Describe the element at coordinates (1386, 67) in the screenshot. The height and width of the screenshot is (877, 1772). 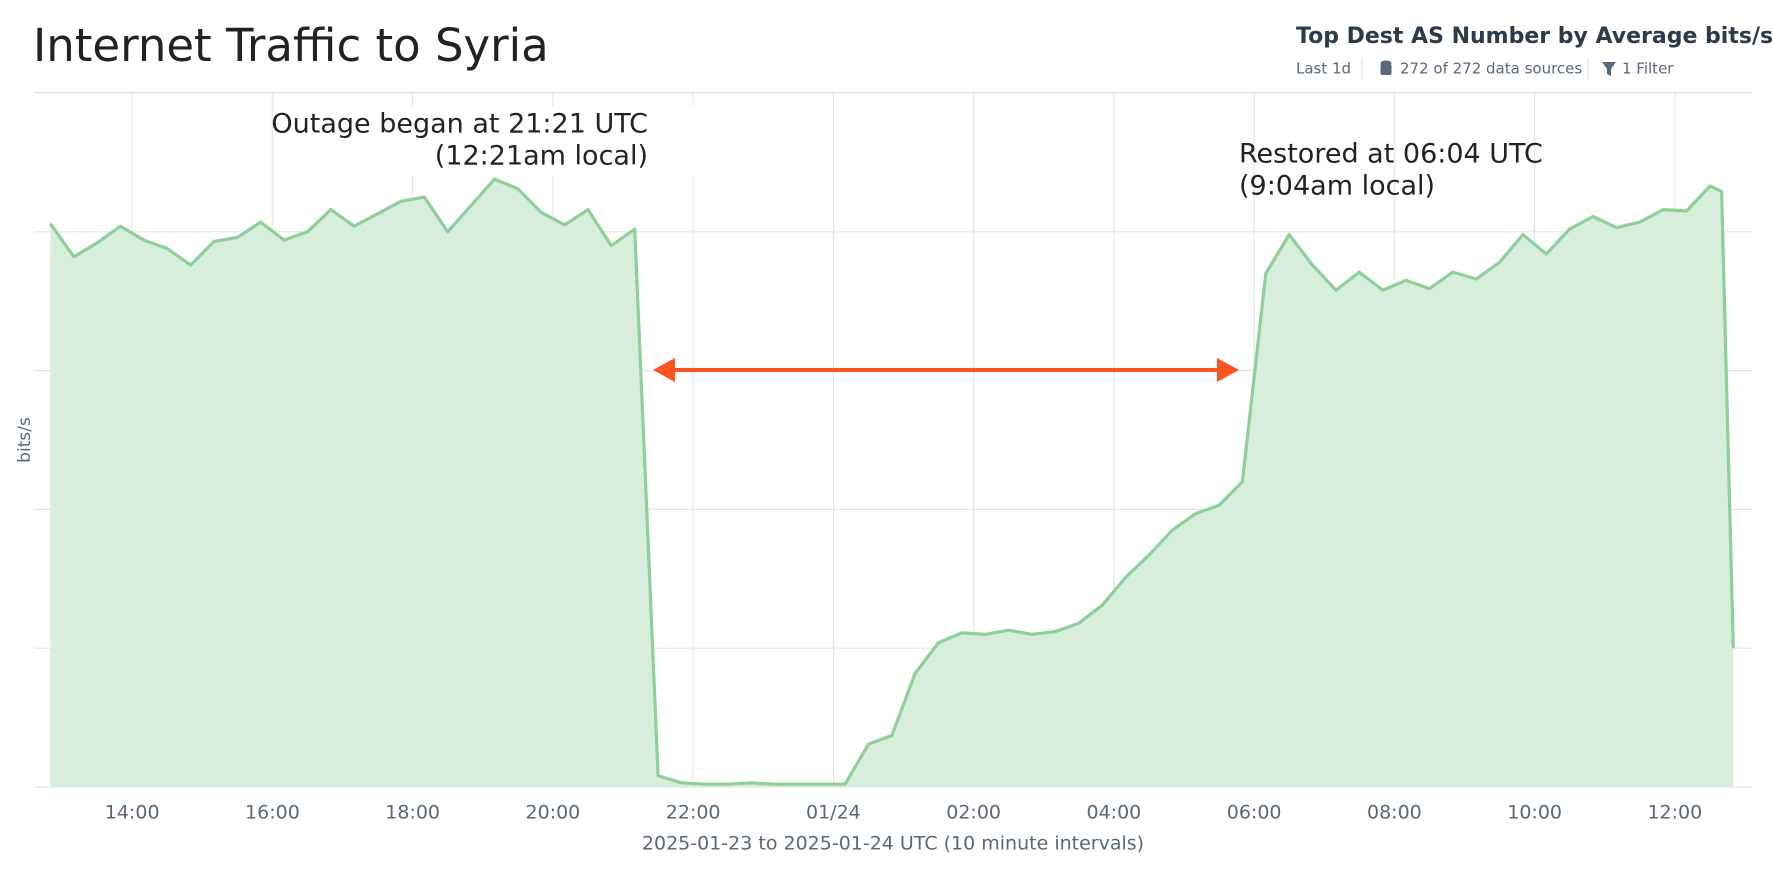
I see `database-icon` at that location.